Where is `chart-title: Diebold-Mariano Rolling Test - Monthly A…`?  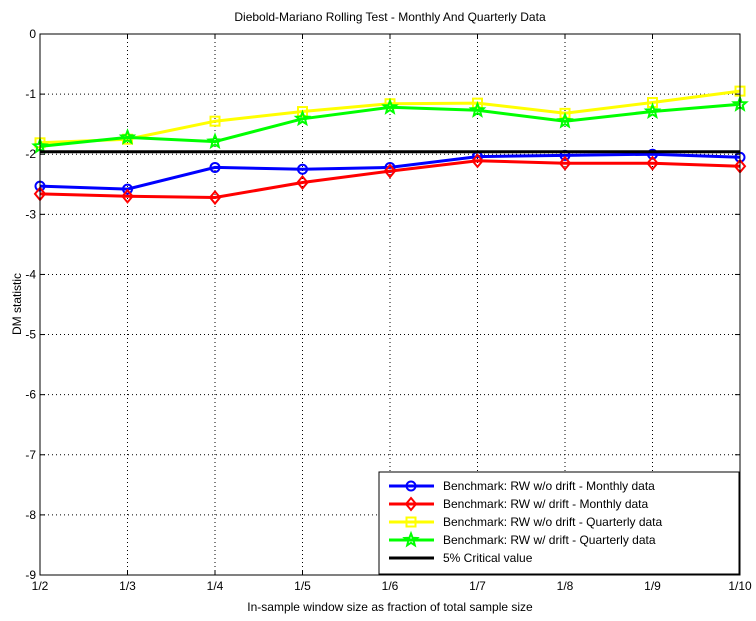 chart-title: Diebold-Mariano Rolling Test - Monthly A… is located at coordinates (390, 17).